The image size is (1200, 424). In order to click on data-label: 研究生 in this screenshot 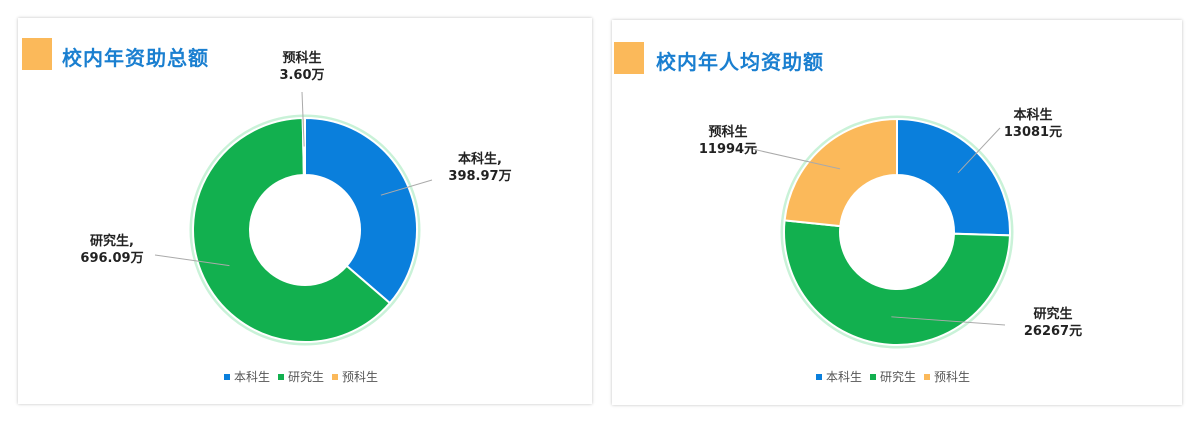, I will do `click(1052, 314)`.